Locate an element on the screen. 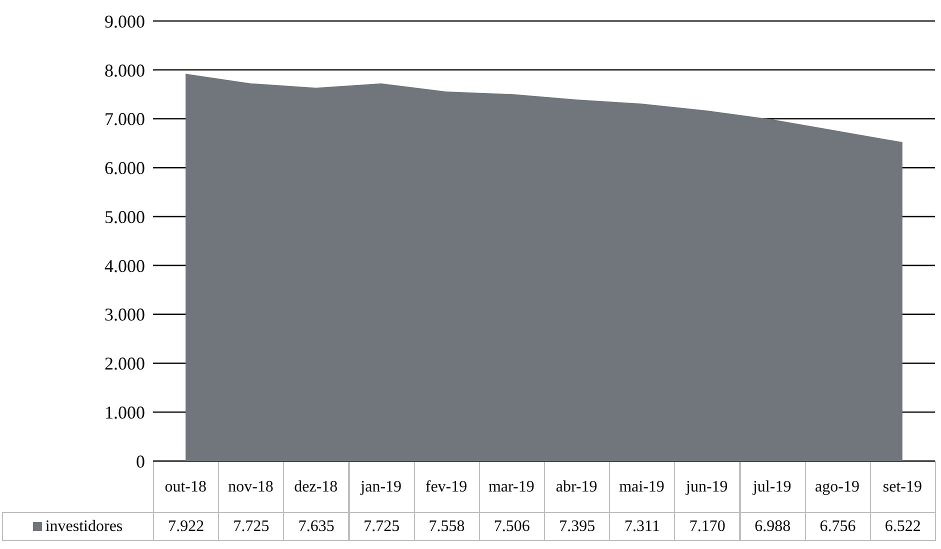 The height and width of the screenshot is (549, 941). data-label: 7.395 is located at coordinates (577, 526).